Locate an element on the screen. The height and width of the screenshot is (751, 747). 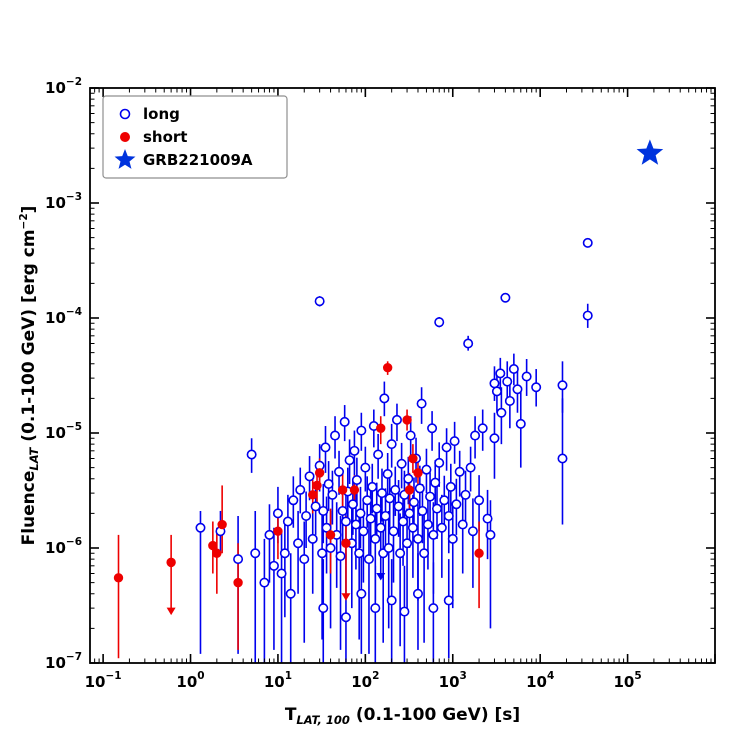
legend-box is located at coordinates (195, 137).